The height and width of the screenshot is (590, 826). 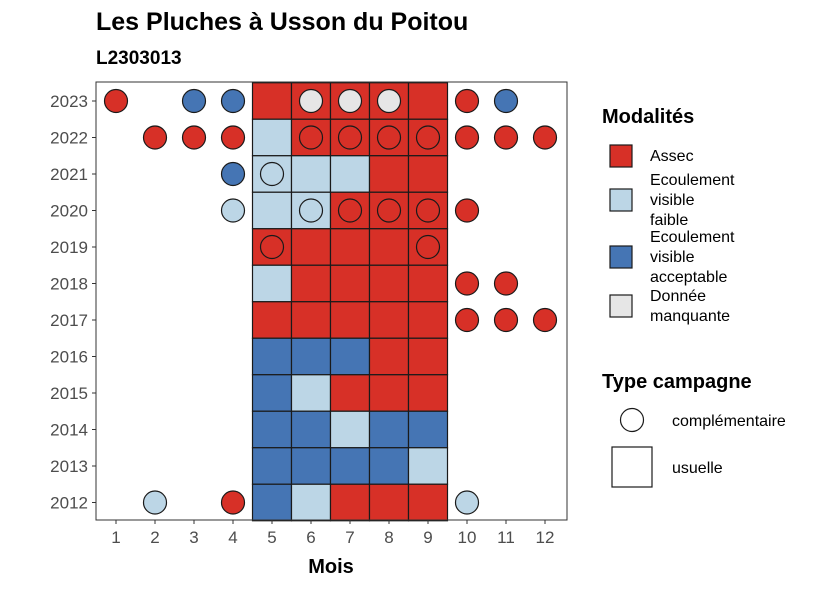 I want to click on x-tick-label: 1, so click(x=115, y=537).